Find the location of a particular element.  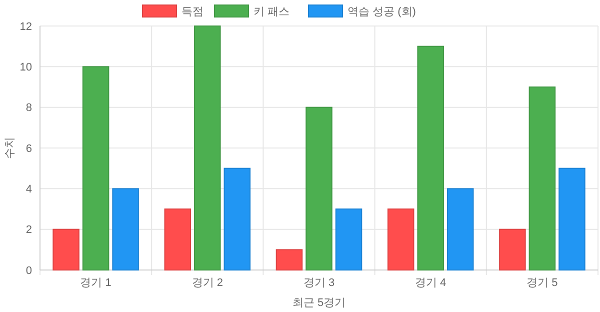

y-tick-label: 12 is located at coordinates (26, 26).